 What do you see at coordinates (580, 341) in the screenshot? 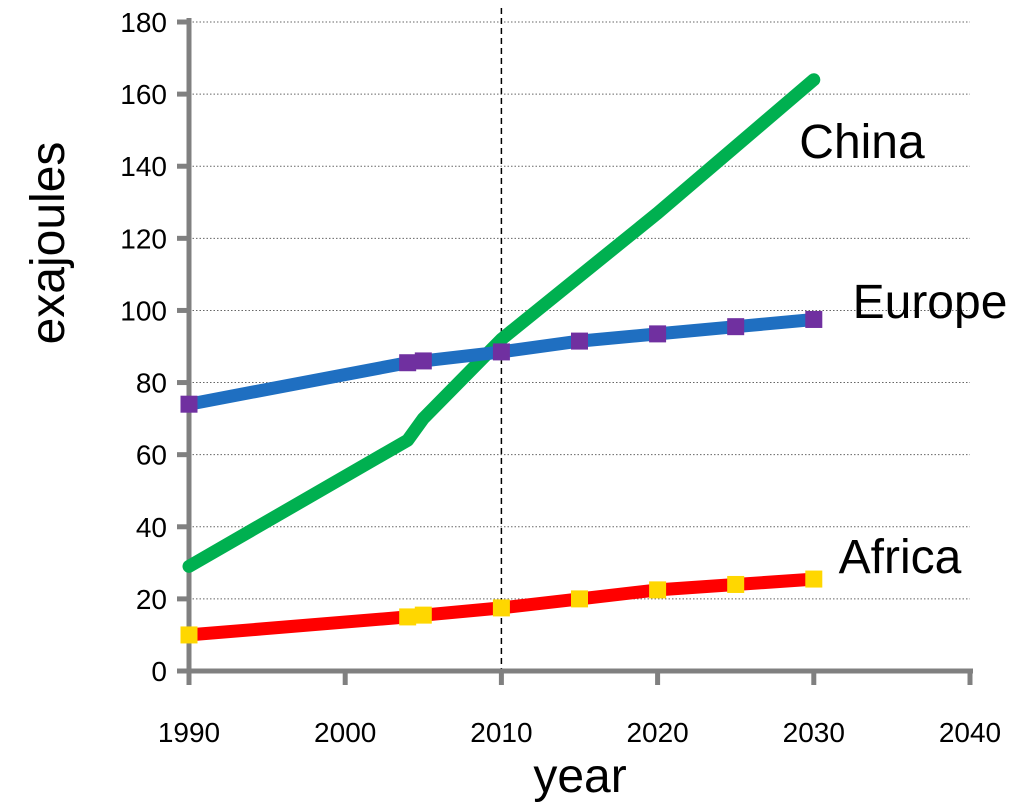
I see `data-point-europe-2015` at bounding box center [580, 341].